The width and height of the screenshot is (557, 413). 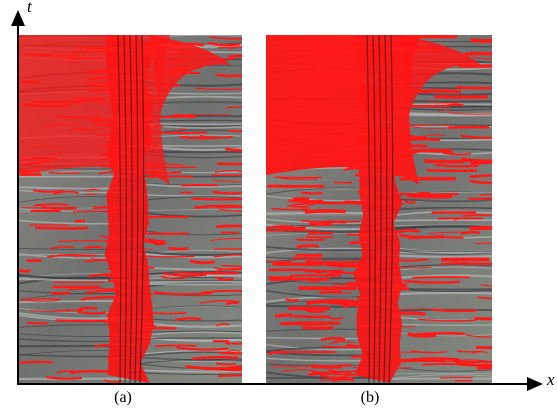 What do you see at coordinates (370, 397) in the screenshot?
I see `caption-b: (b)` at bounding box center [370, 397].